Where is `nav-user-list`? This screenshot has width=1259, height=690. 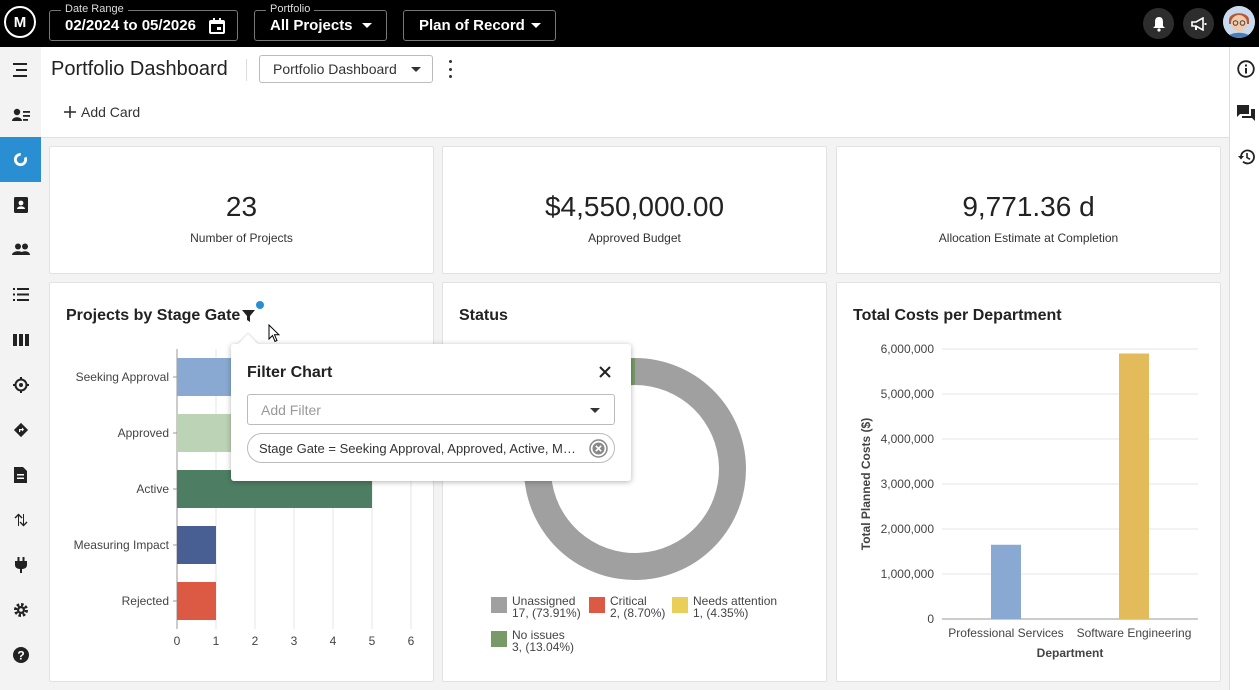 nav-user-list is located at coordinates (20, 114).